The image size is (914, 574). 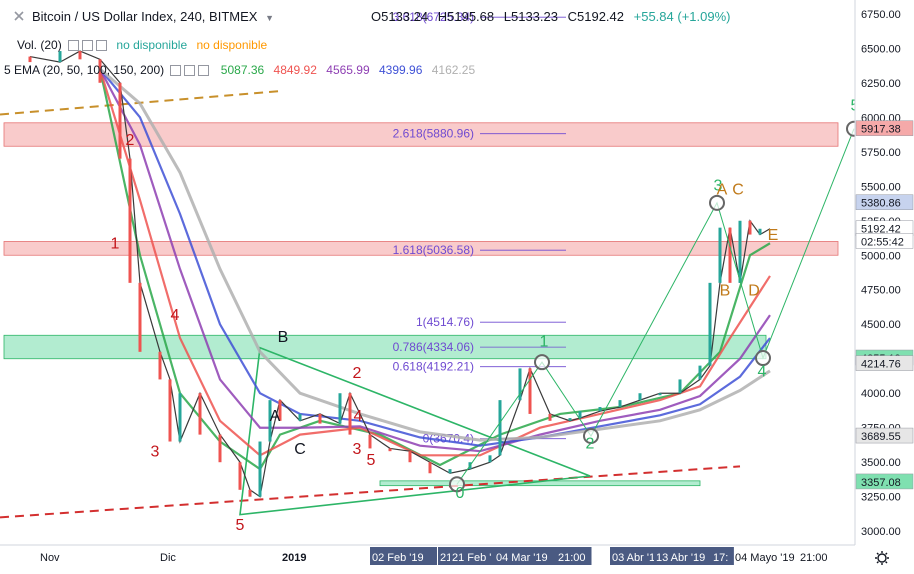 I want to click on y-tick-label: 3000.00, so click(x=881, y=532).